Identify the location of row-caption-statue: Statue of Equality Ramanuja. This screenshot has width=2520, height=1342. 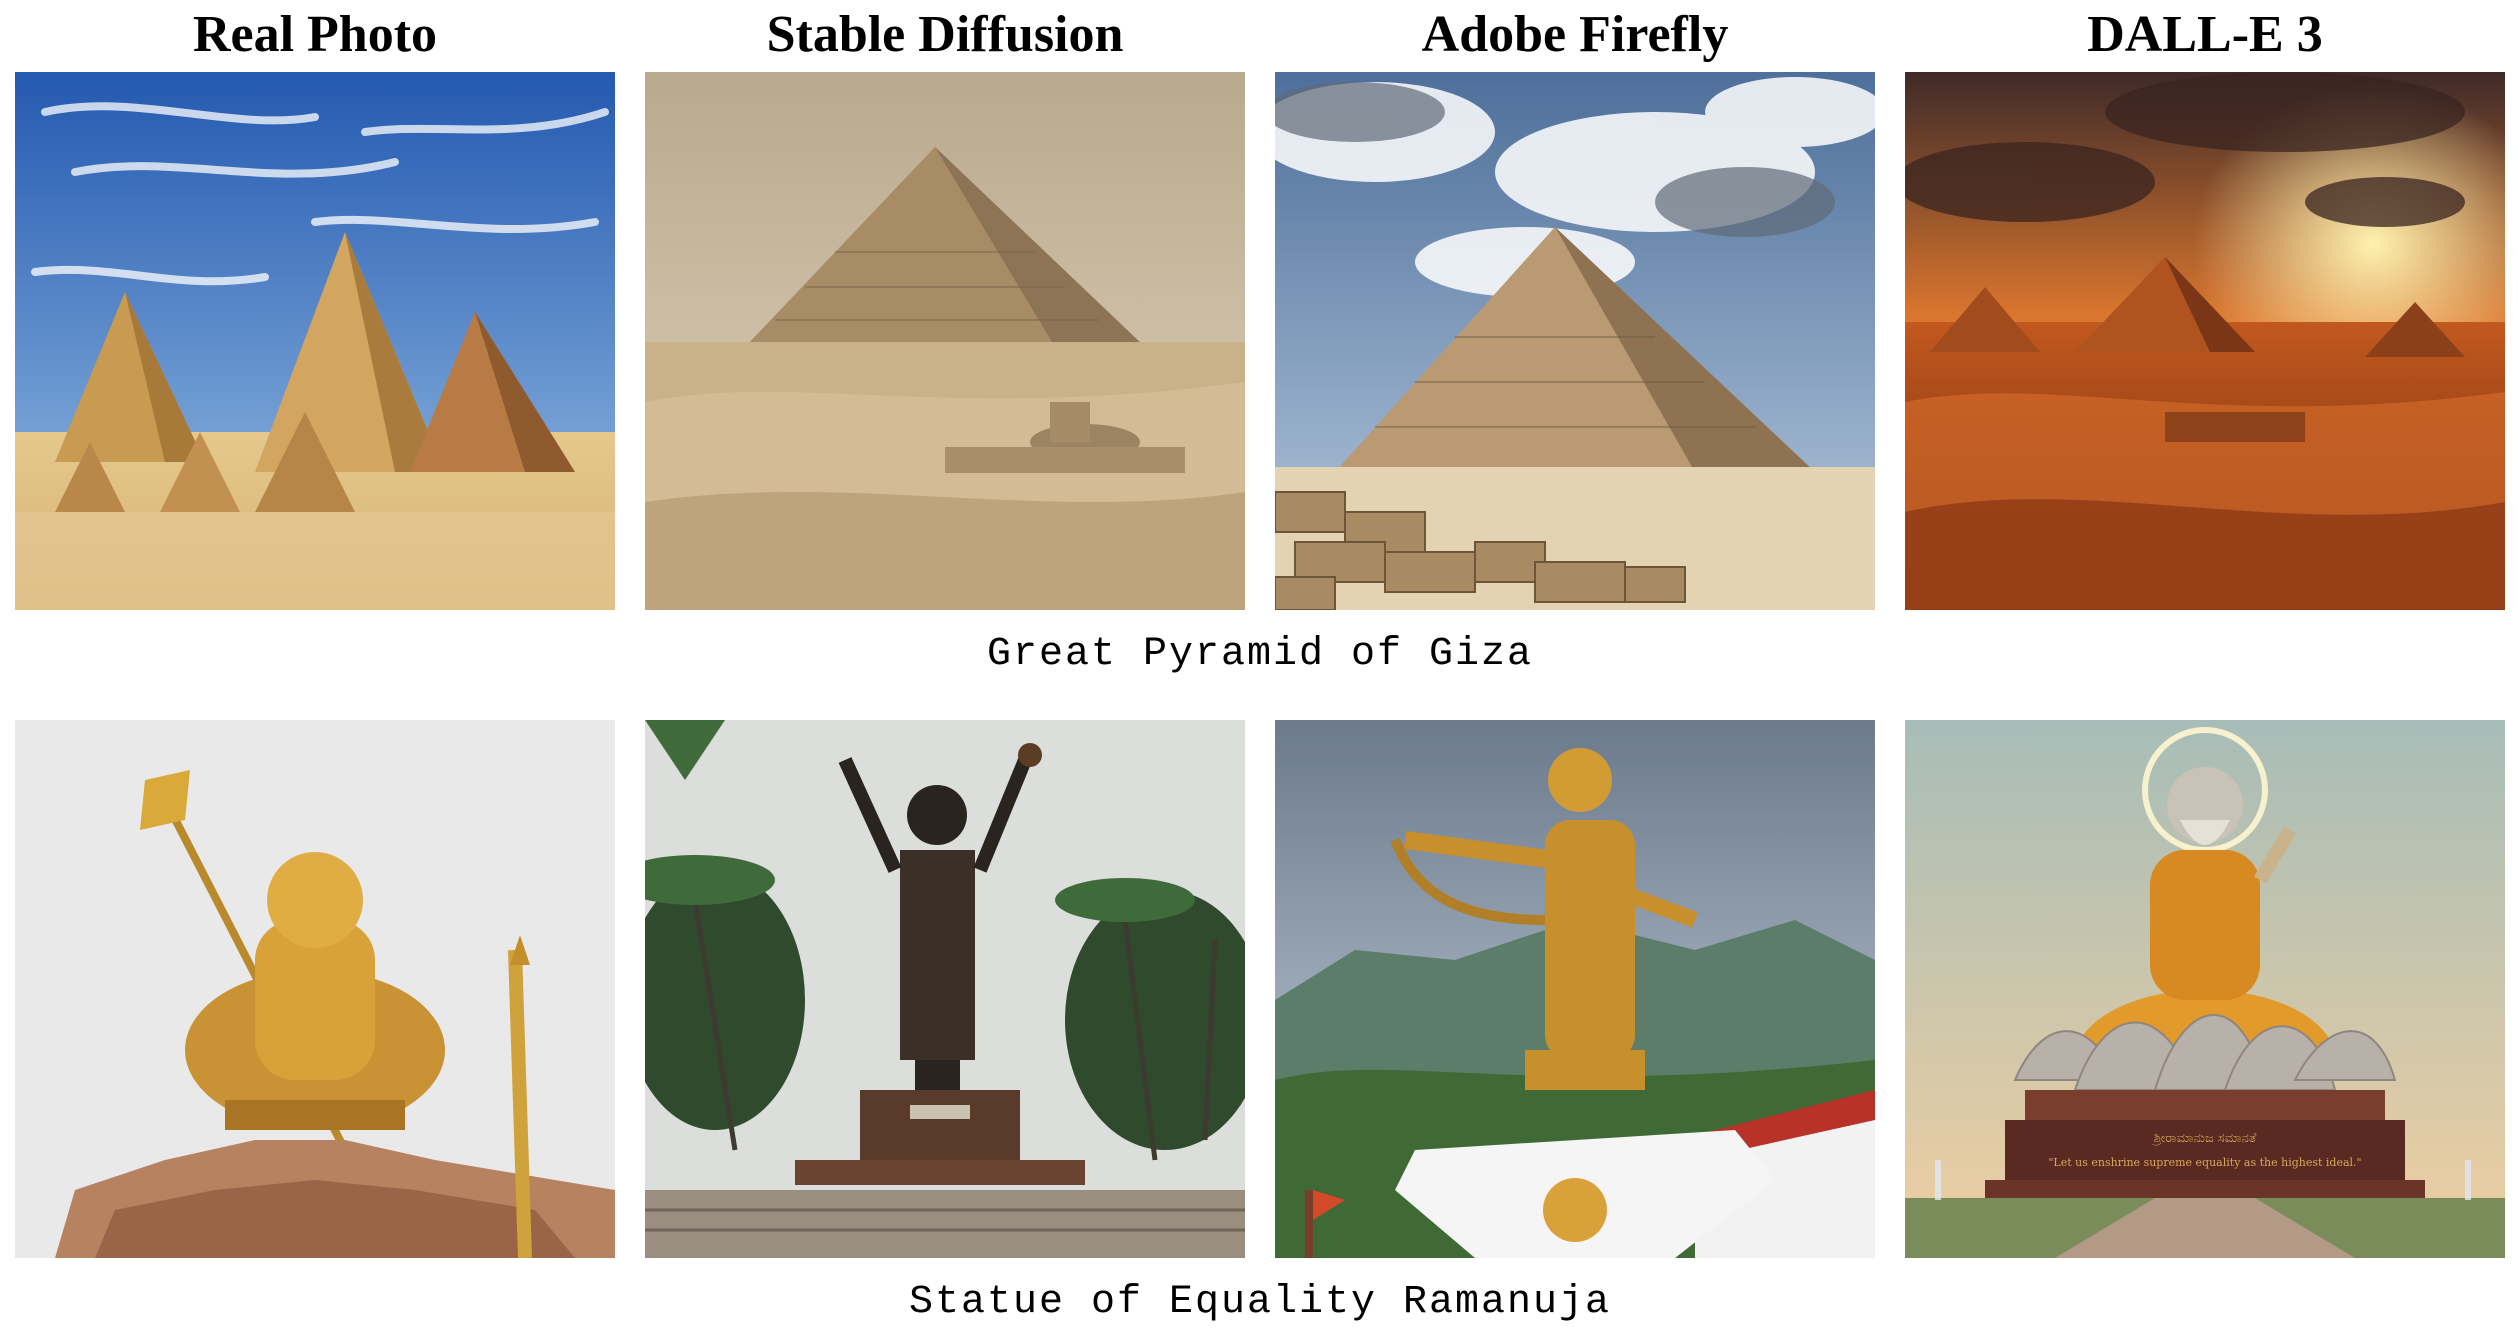
(1260, 1302).